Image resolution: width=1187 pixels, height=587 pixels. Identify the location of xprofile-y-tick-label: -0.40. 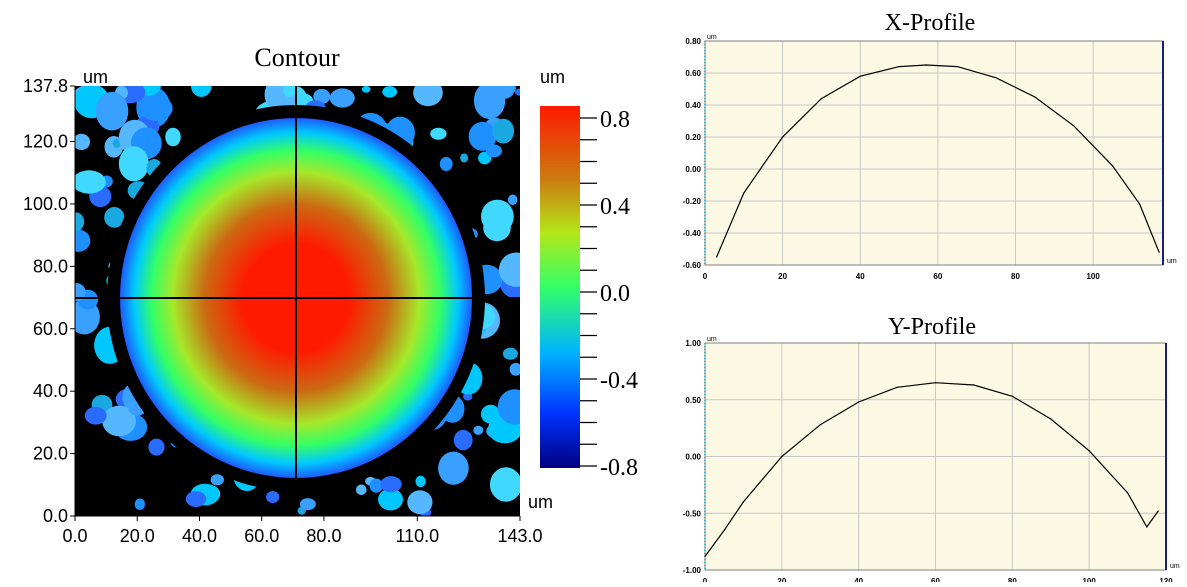
(692, 233).